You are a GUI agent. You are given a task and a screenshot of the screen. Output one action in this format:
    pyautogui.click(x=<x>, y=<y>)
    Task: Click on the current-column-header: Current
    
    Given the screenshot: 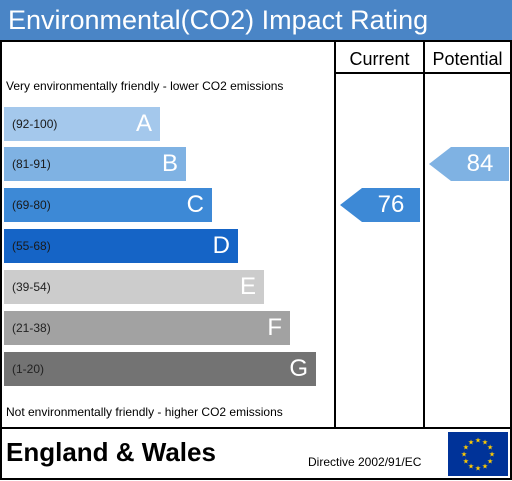 What is the action you would take?
    pyautogui.click(x=379, y=59)
    